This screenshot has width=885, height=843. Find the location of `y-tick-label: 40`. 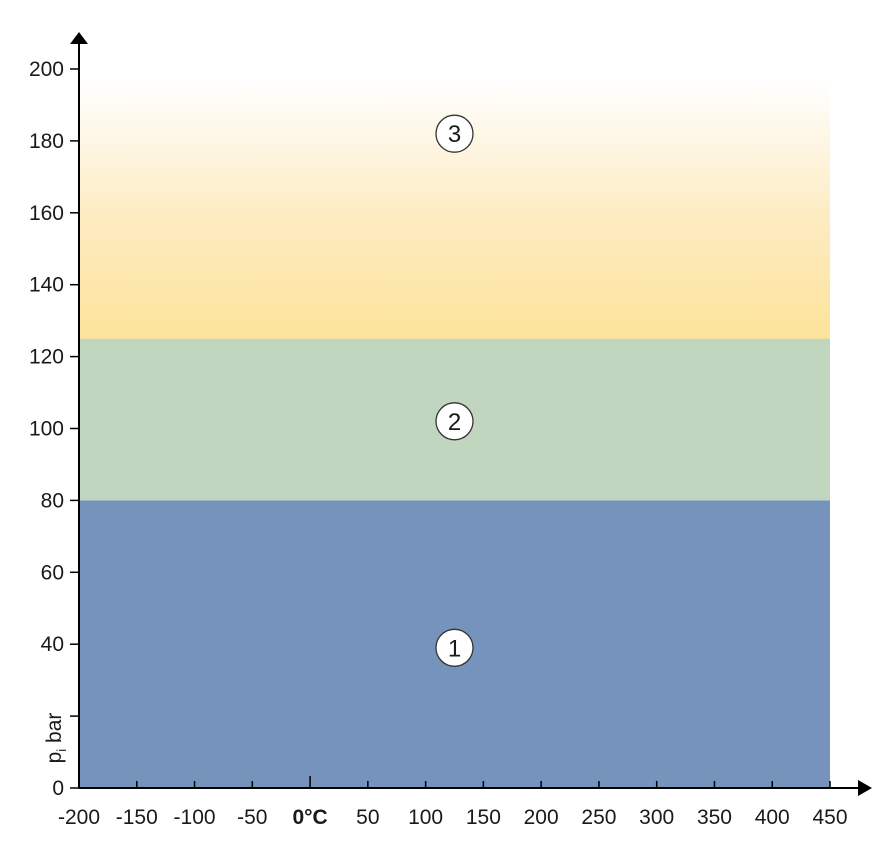

y-tick-label: 40 is located at coordinates (52, 644).